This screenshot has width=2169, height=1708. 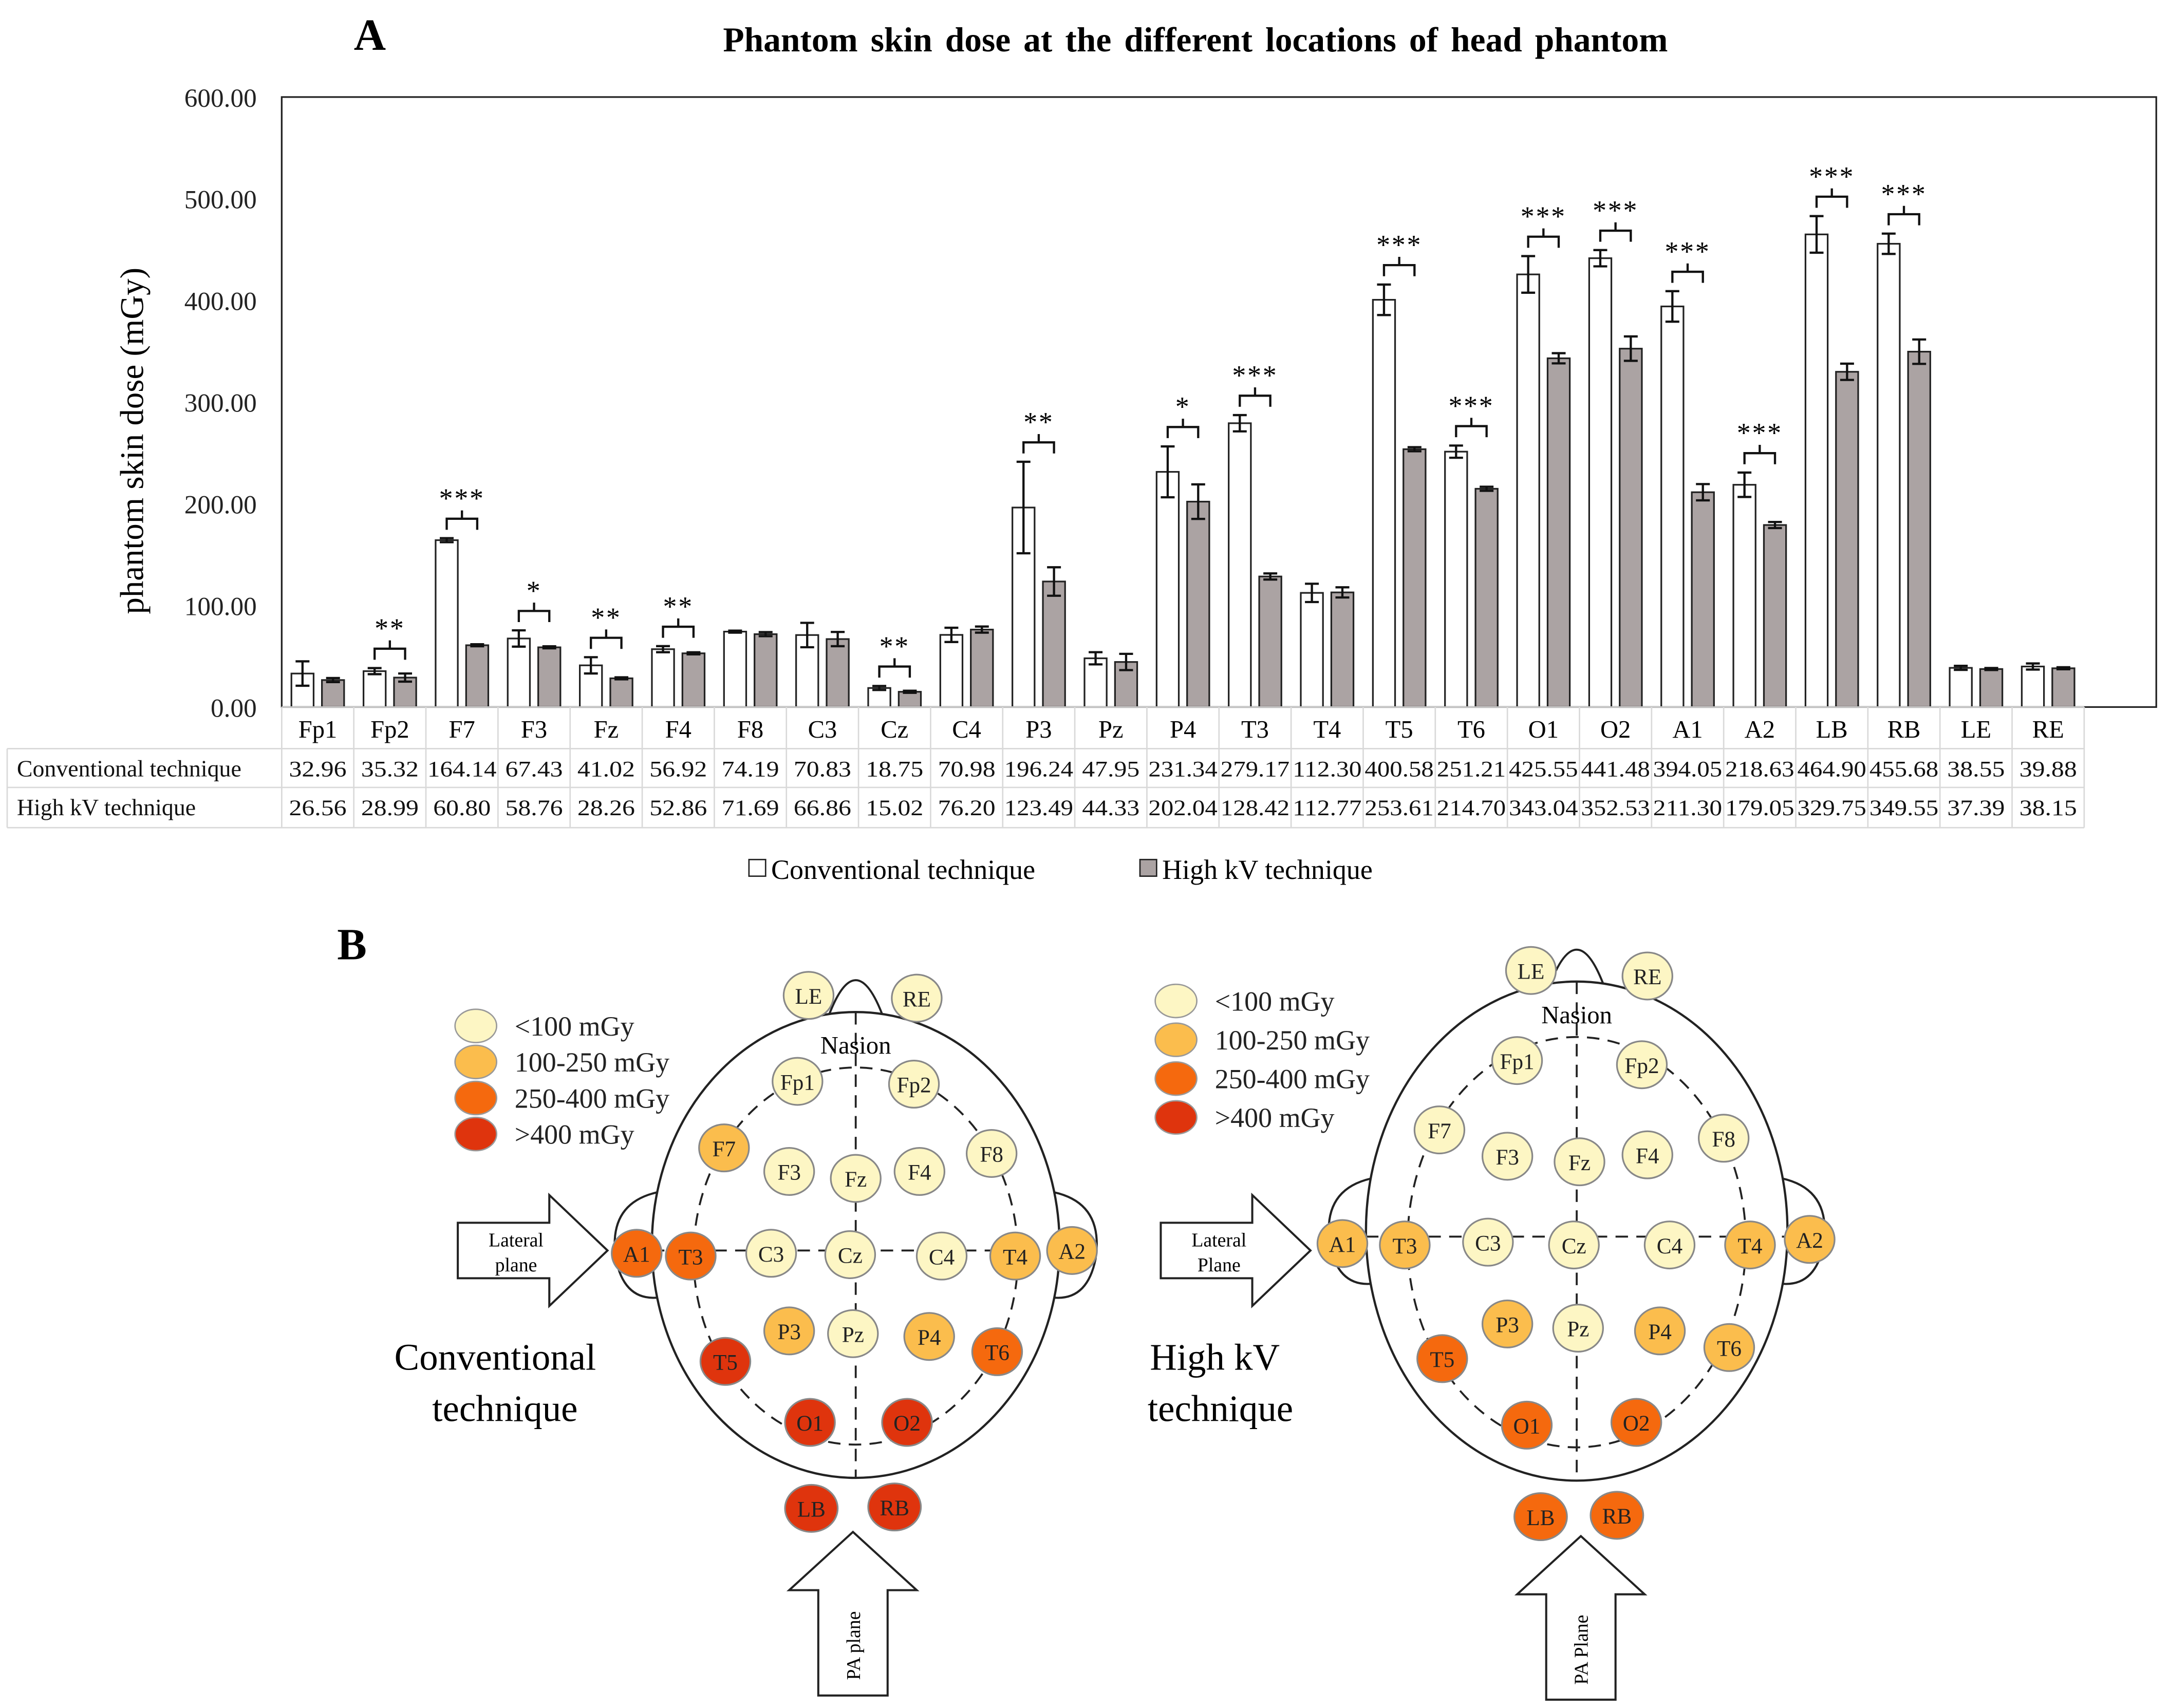 I want to click on electrode-o2, so click(x=907, y=1422).